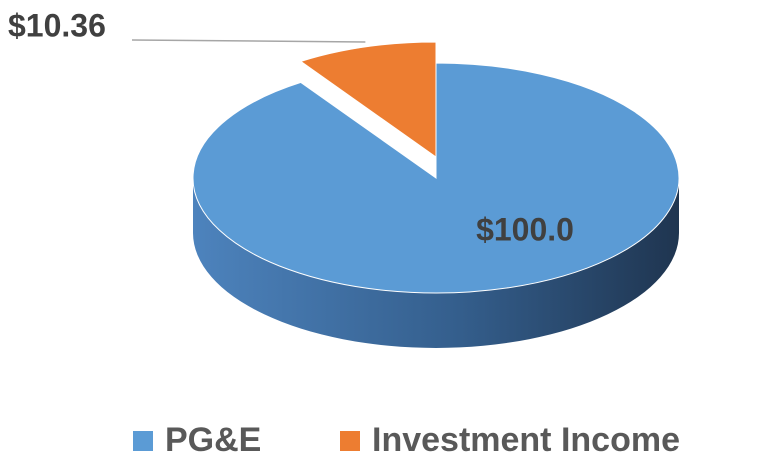  Describe the element at coordinates (368, 99) in the screenshot. I see `pie-slice` at that location.